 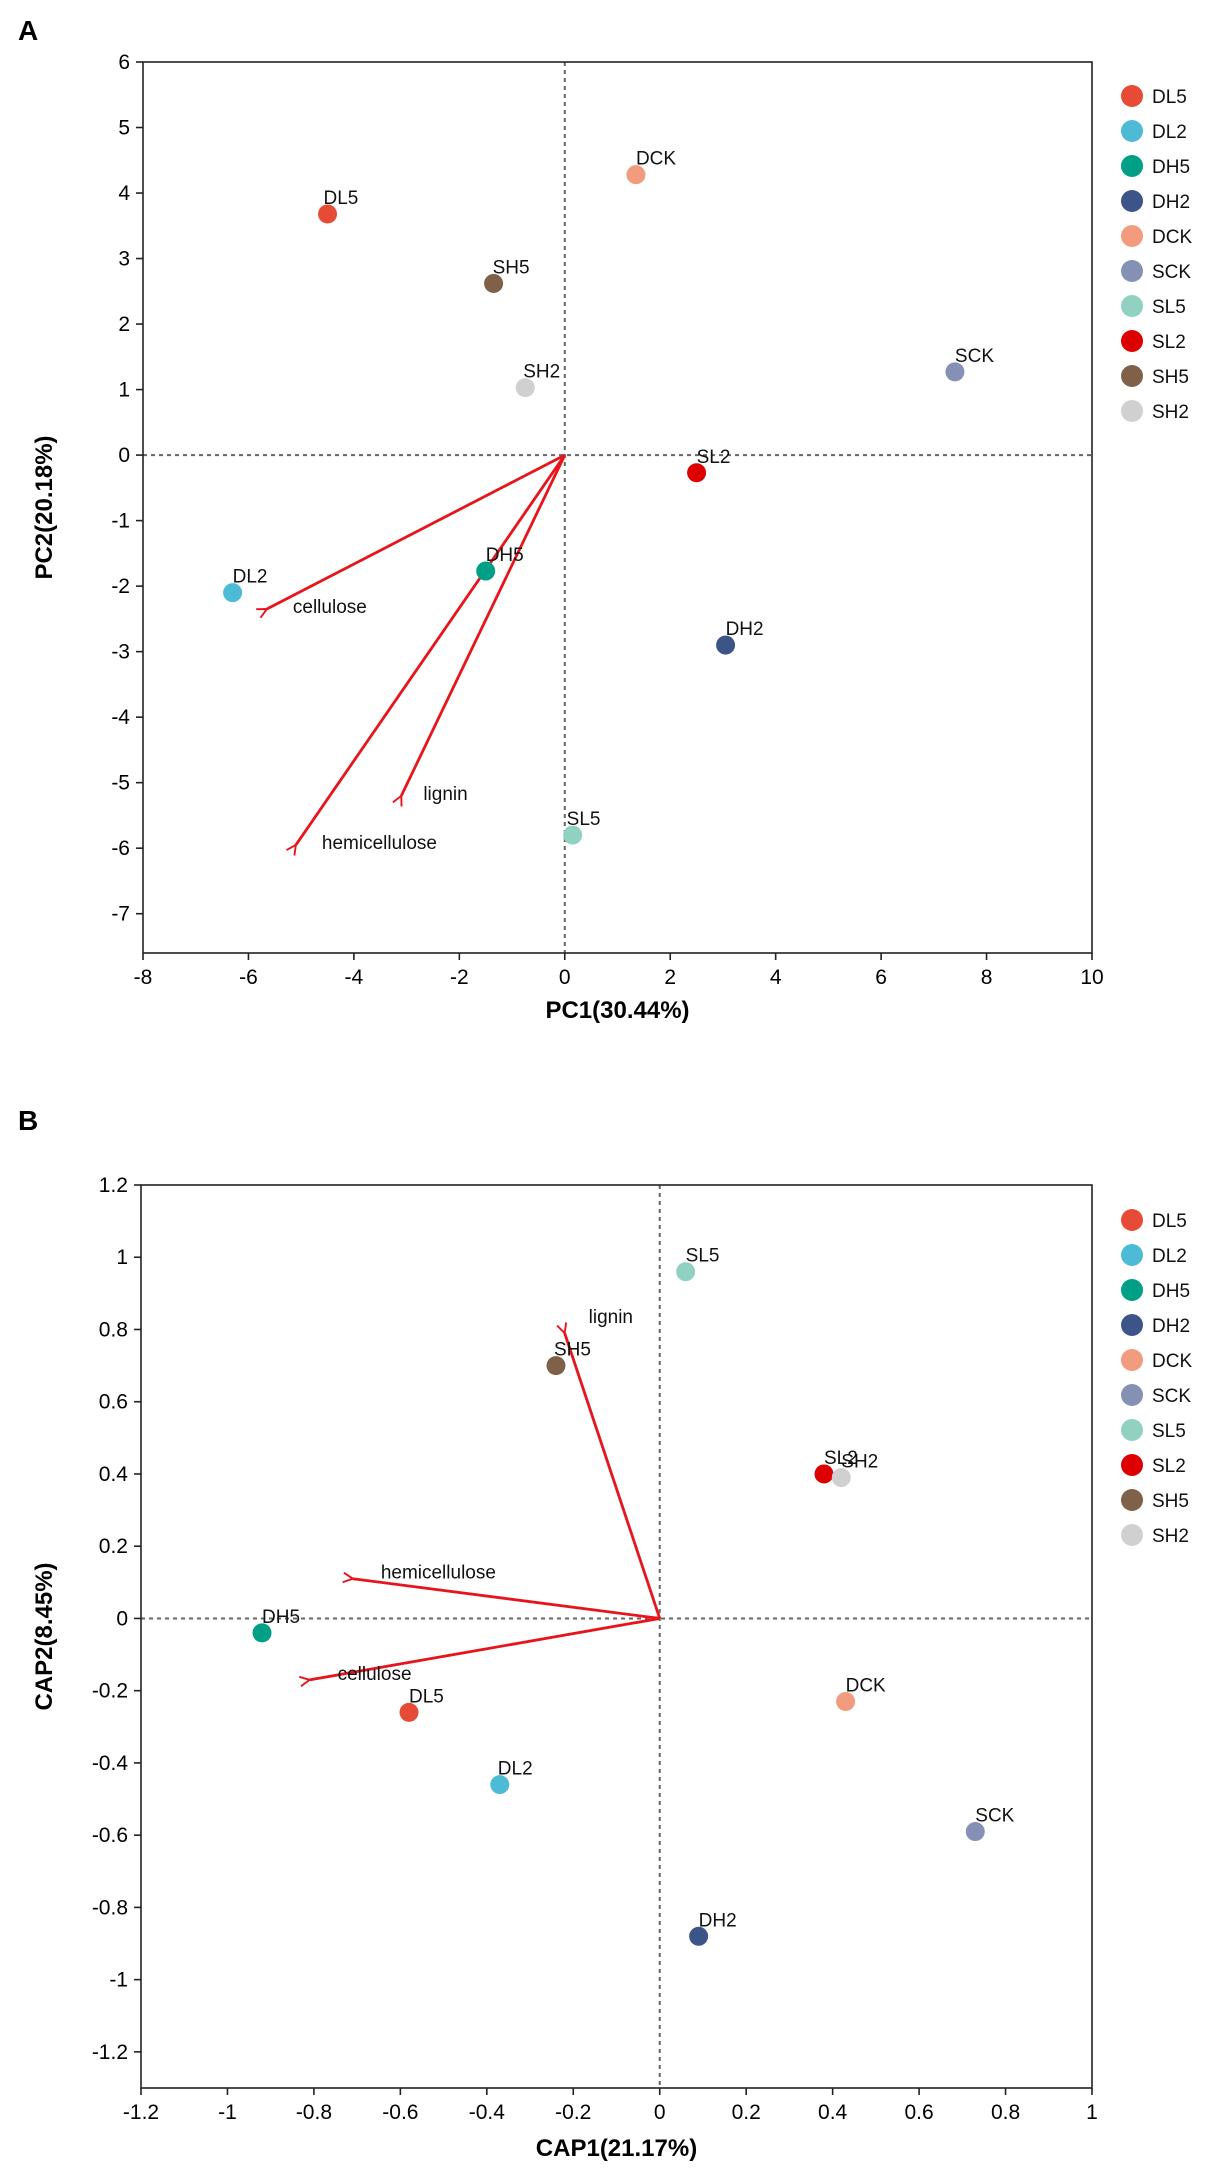 I want to click on vector-lignin, so click(x=484, y=625).